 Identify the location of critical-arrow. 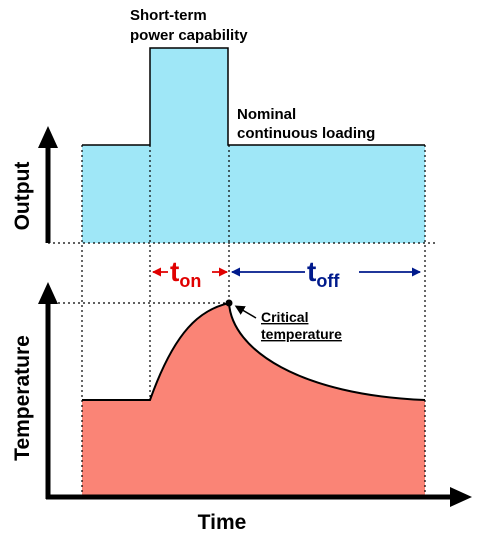
(245, 312).